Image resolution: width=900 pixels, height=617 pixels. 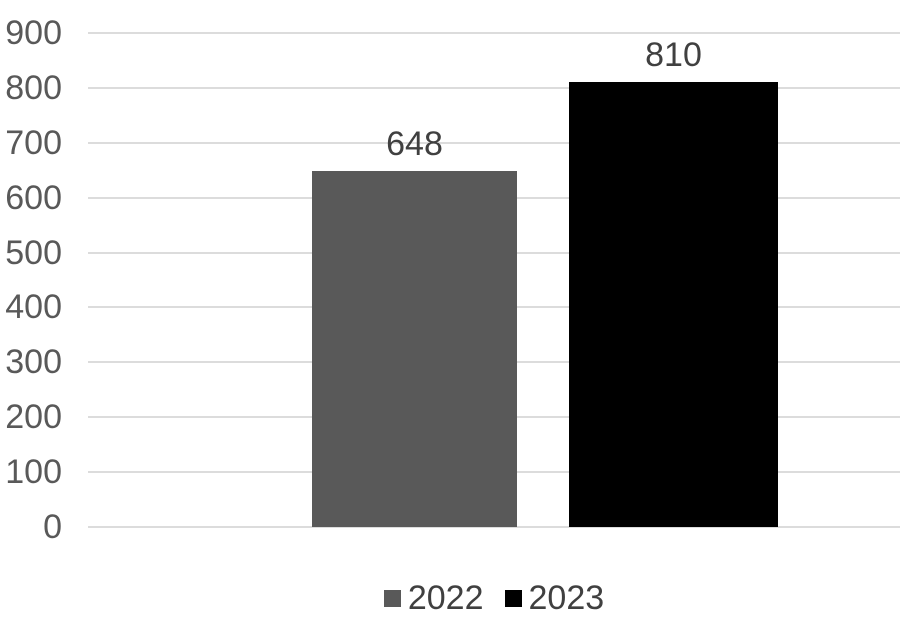 I want to click on y-axis-tick-label: 600, so click(x=33, y=197).